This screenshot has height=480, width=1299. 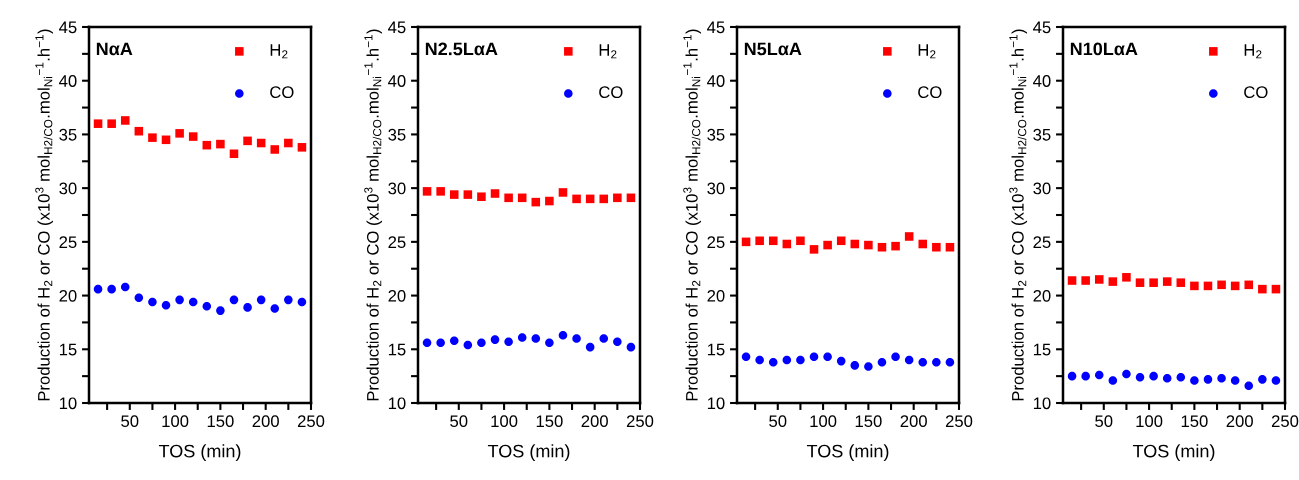 What do you see at coordinates (1173, 453) in the screenshot?
I see `x-axis-title: TOS (min)` at bounding box center [1173, 453].